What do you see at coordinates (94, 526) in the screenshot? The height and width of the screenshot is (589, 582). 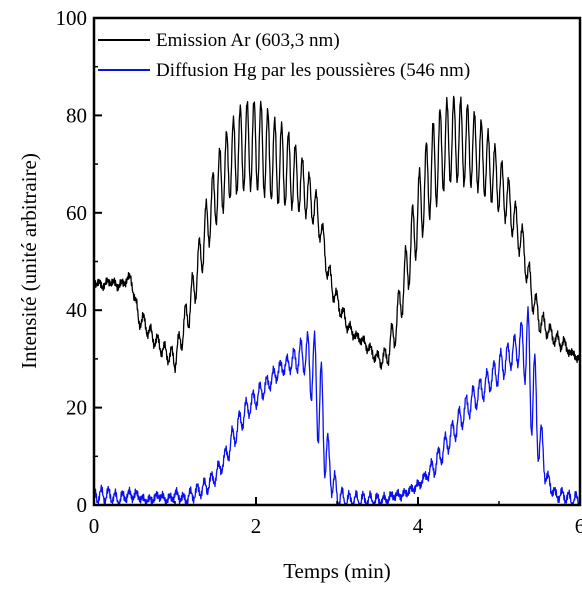 I see `x-tick-label: 0` at bounding box center [94, 526].